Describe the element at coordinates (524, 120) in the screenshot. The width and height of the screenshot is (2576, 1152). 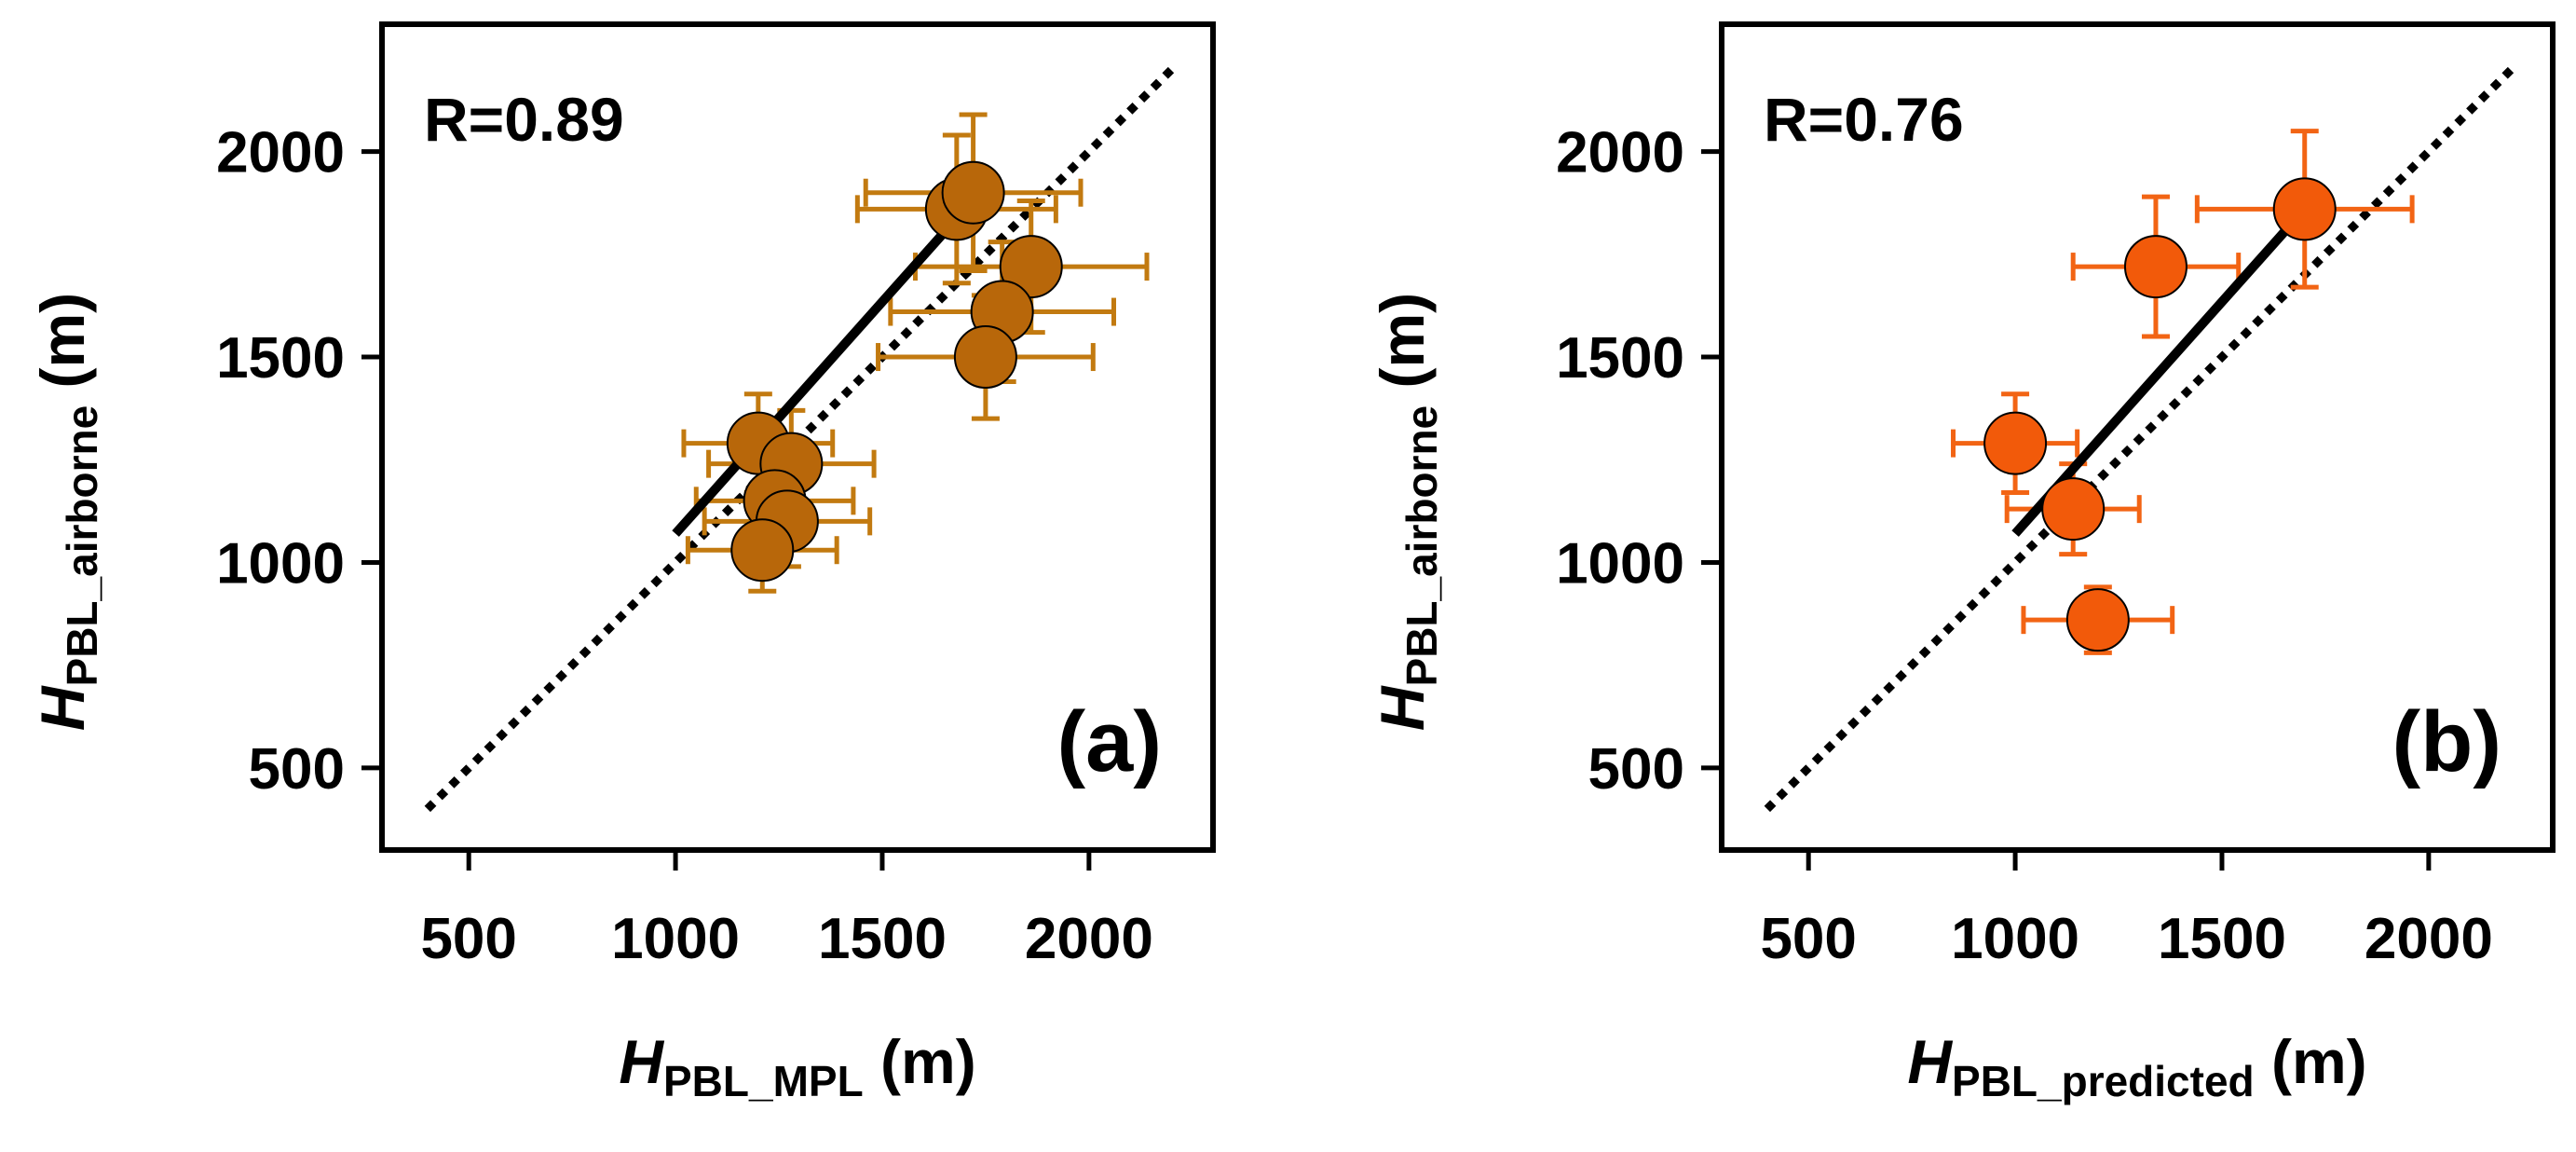
I see `correlation-annotation: R=0.89` at that location.